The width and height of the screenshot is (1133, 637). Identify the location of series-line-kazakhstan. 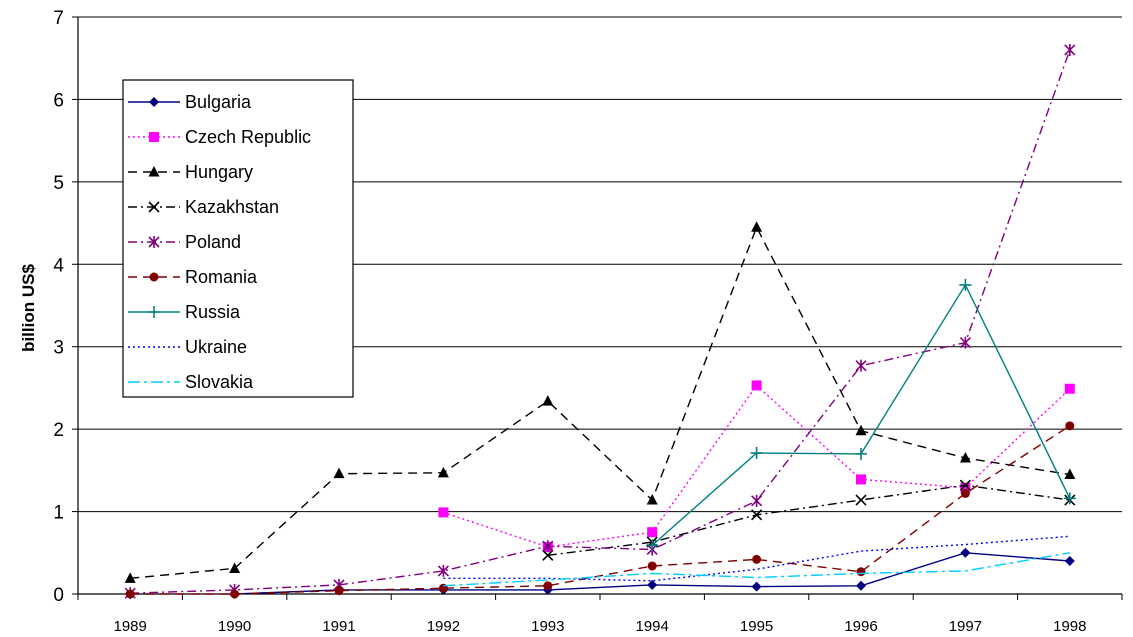
(808, 520).